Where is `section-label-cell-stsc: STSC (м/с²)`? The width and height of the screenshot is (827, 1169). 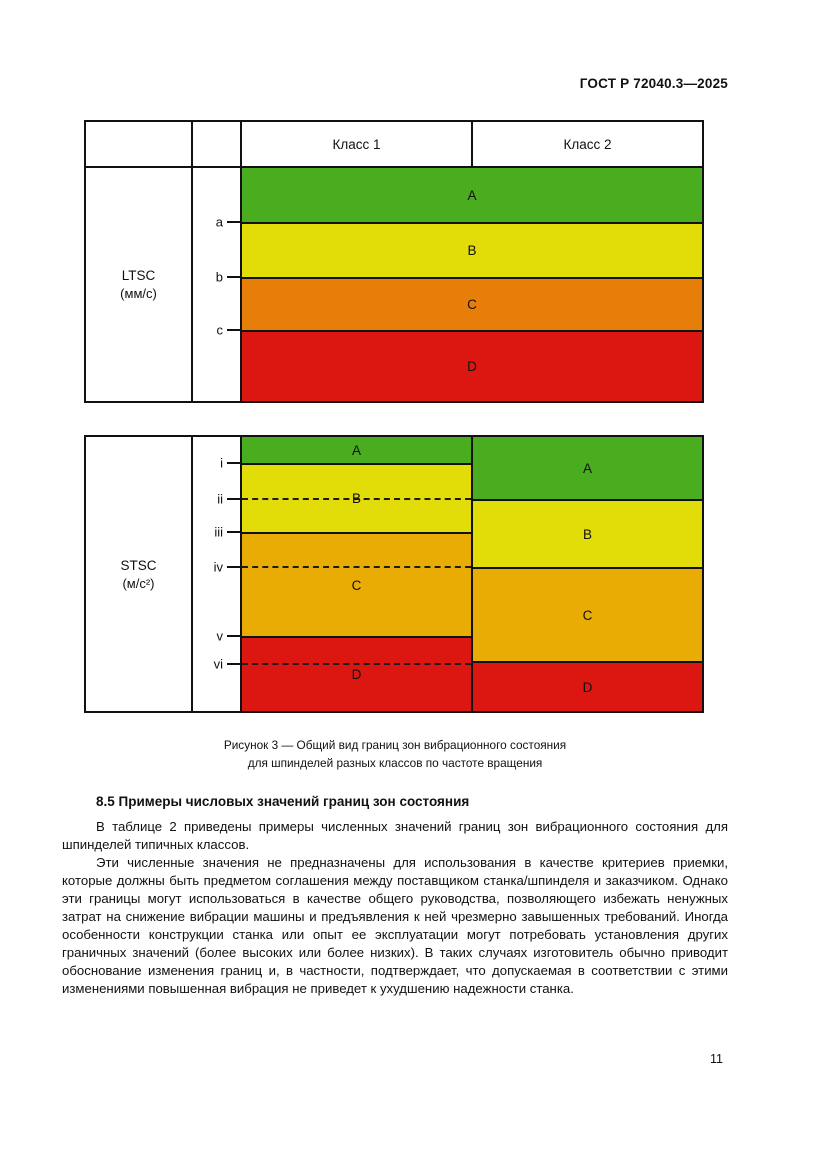 section-label-cell-stsc: STSC (м/с²) is located at coordinates (138, 574).